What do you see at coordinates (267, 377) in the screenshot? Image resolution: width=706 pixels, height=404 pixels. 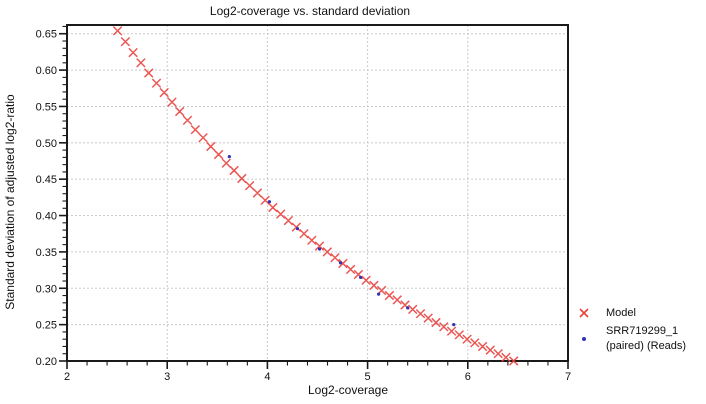 I see `x-tick-label: 4` at bounding box center [267, 377].